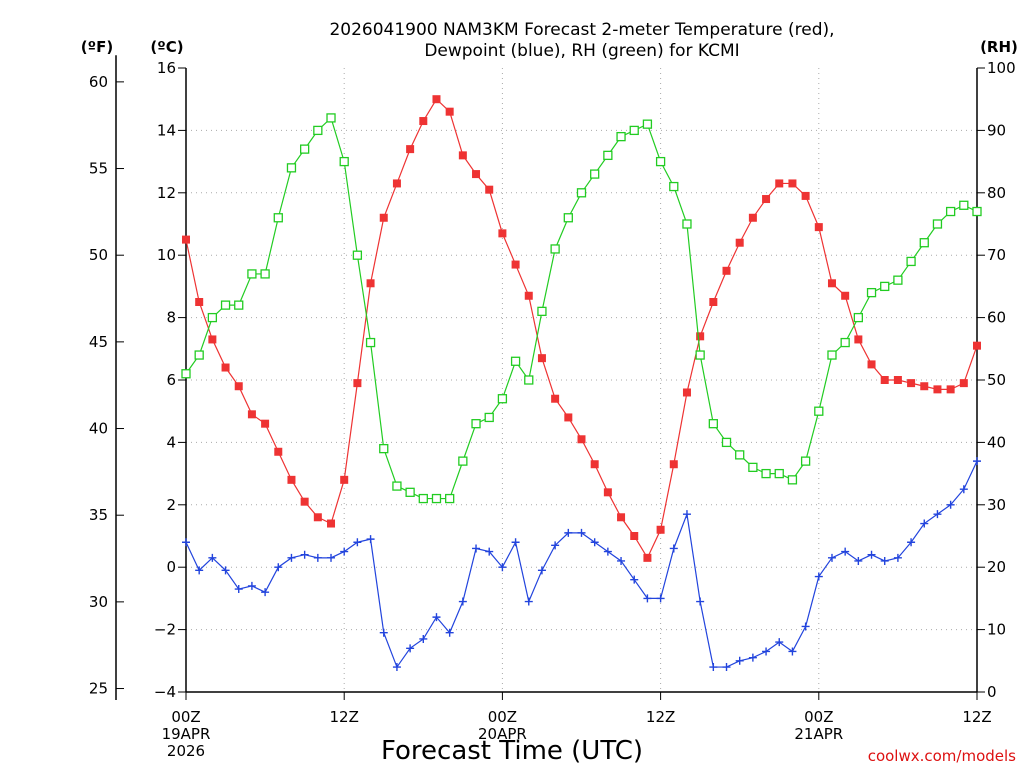 The image size is (1024, 768). What do you see at coordinates (992, 692) in the screenshot?
I see `rh-tick-label: 0` at bounding box center [992, 692].